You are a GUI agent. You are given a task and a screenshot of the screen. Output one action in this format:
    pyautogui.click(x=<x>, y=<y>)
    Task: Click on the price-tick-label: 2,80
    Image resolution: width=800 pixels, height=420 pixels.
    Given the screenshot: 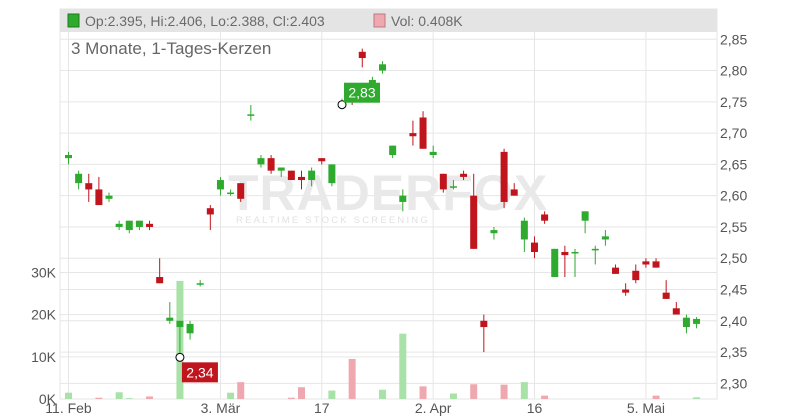 What is the action you would take?
    pyautogui.click(x=733, y=71)
    